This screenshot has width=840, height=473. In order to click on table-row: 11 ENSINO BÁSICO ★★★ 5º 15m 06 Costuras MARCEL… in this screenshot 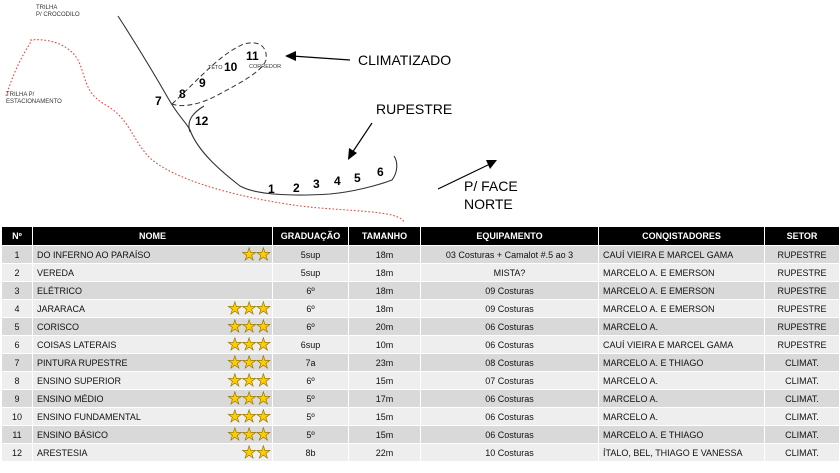, I will do `click(420, 434)`.